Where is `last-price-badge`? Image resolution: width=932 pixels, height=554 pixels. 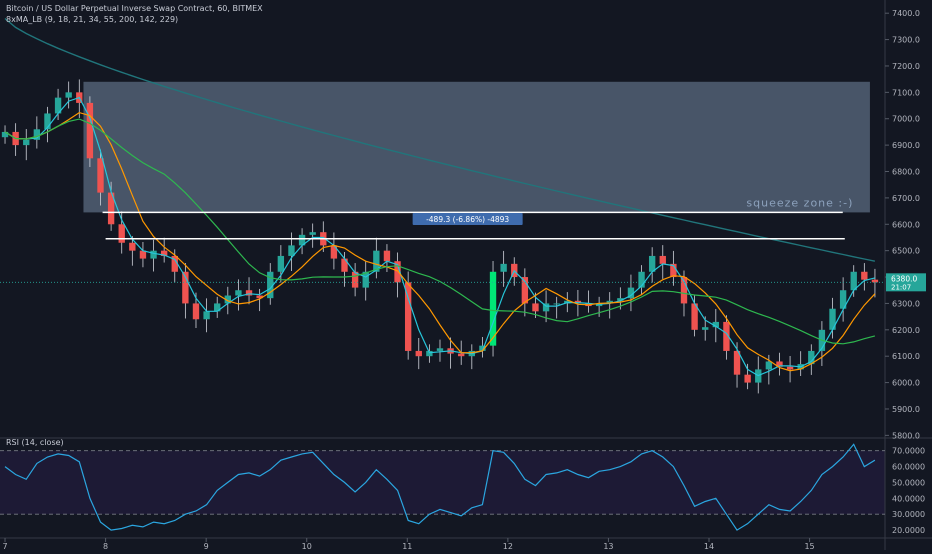
last-price-badge is located at coordinates (906, 282).